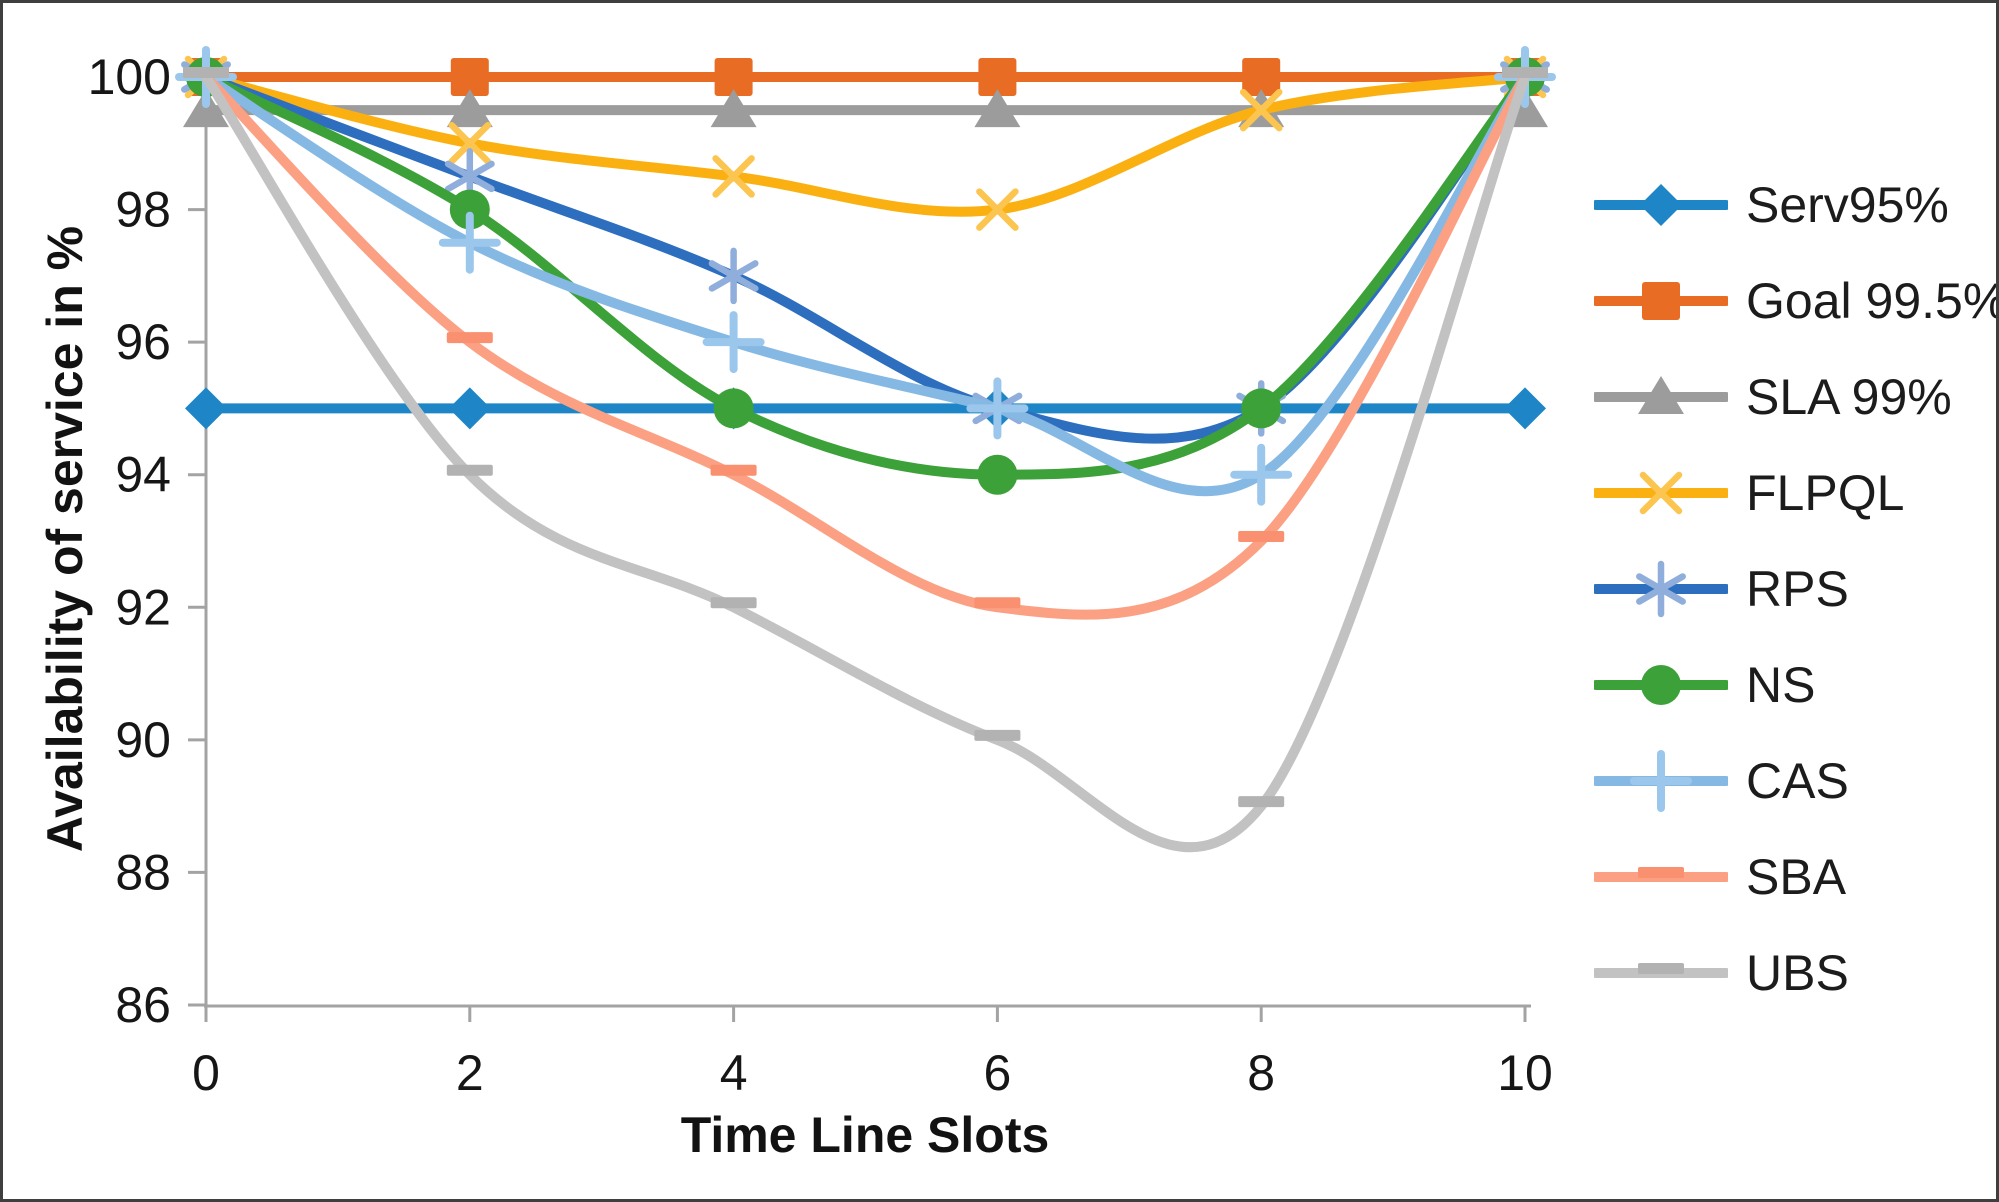 The width and height of the screenshot is (1999, 1202). I want to click on legend-item-cas: CAS, so click(1721, 781).